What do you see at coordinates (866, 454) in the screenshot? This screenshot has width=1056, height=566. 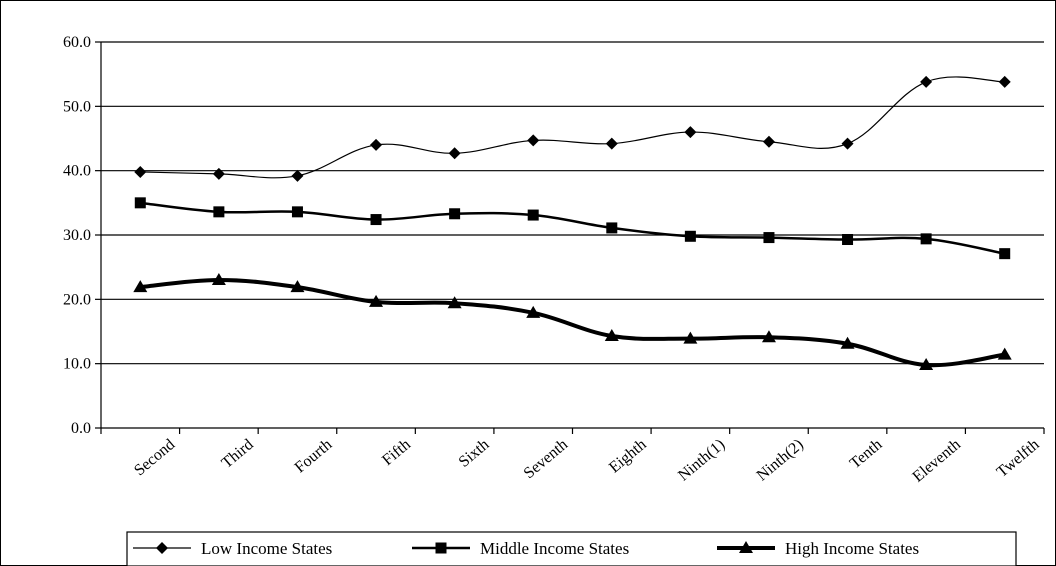 I see `x-tick-label: Tenth` at bounding box center [866, 454].